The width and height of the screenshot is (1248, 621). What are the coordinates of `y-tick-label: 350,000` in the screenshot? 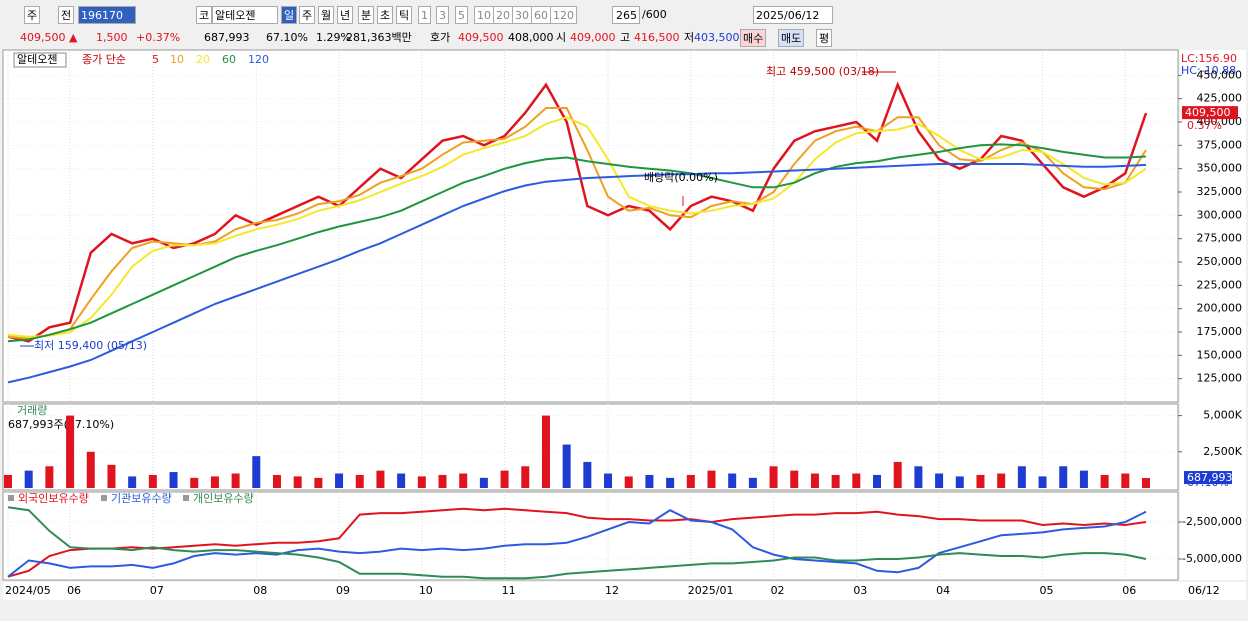 It's located at (1220, 168).